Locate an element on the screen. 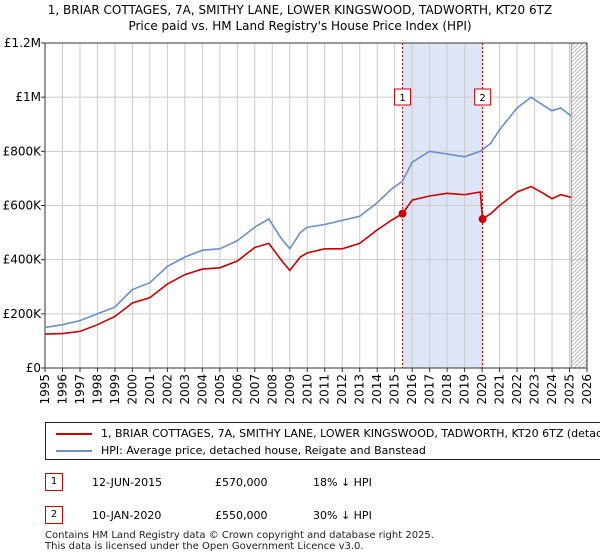  legend-swatch-property is located at coordinates (74, 434).